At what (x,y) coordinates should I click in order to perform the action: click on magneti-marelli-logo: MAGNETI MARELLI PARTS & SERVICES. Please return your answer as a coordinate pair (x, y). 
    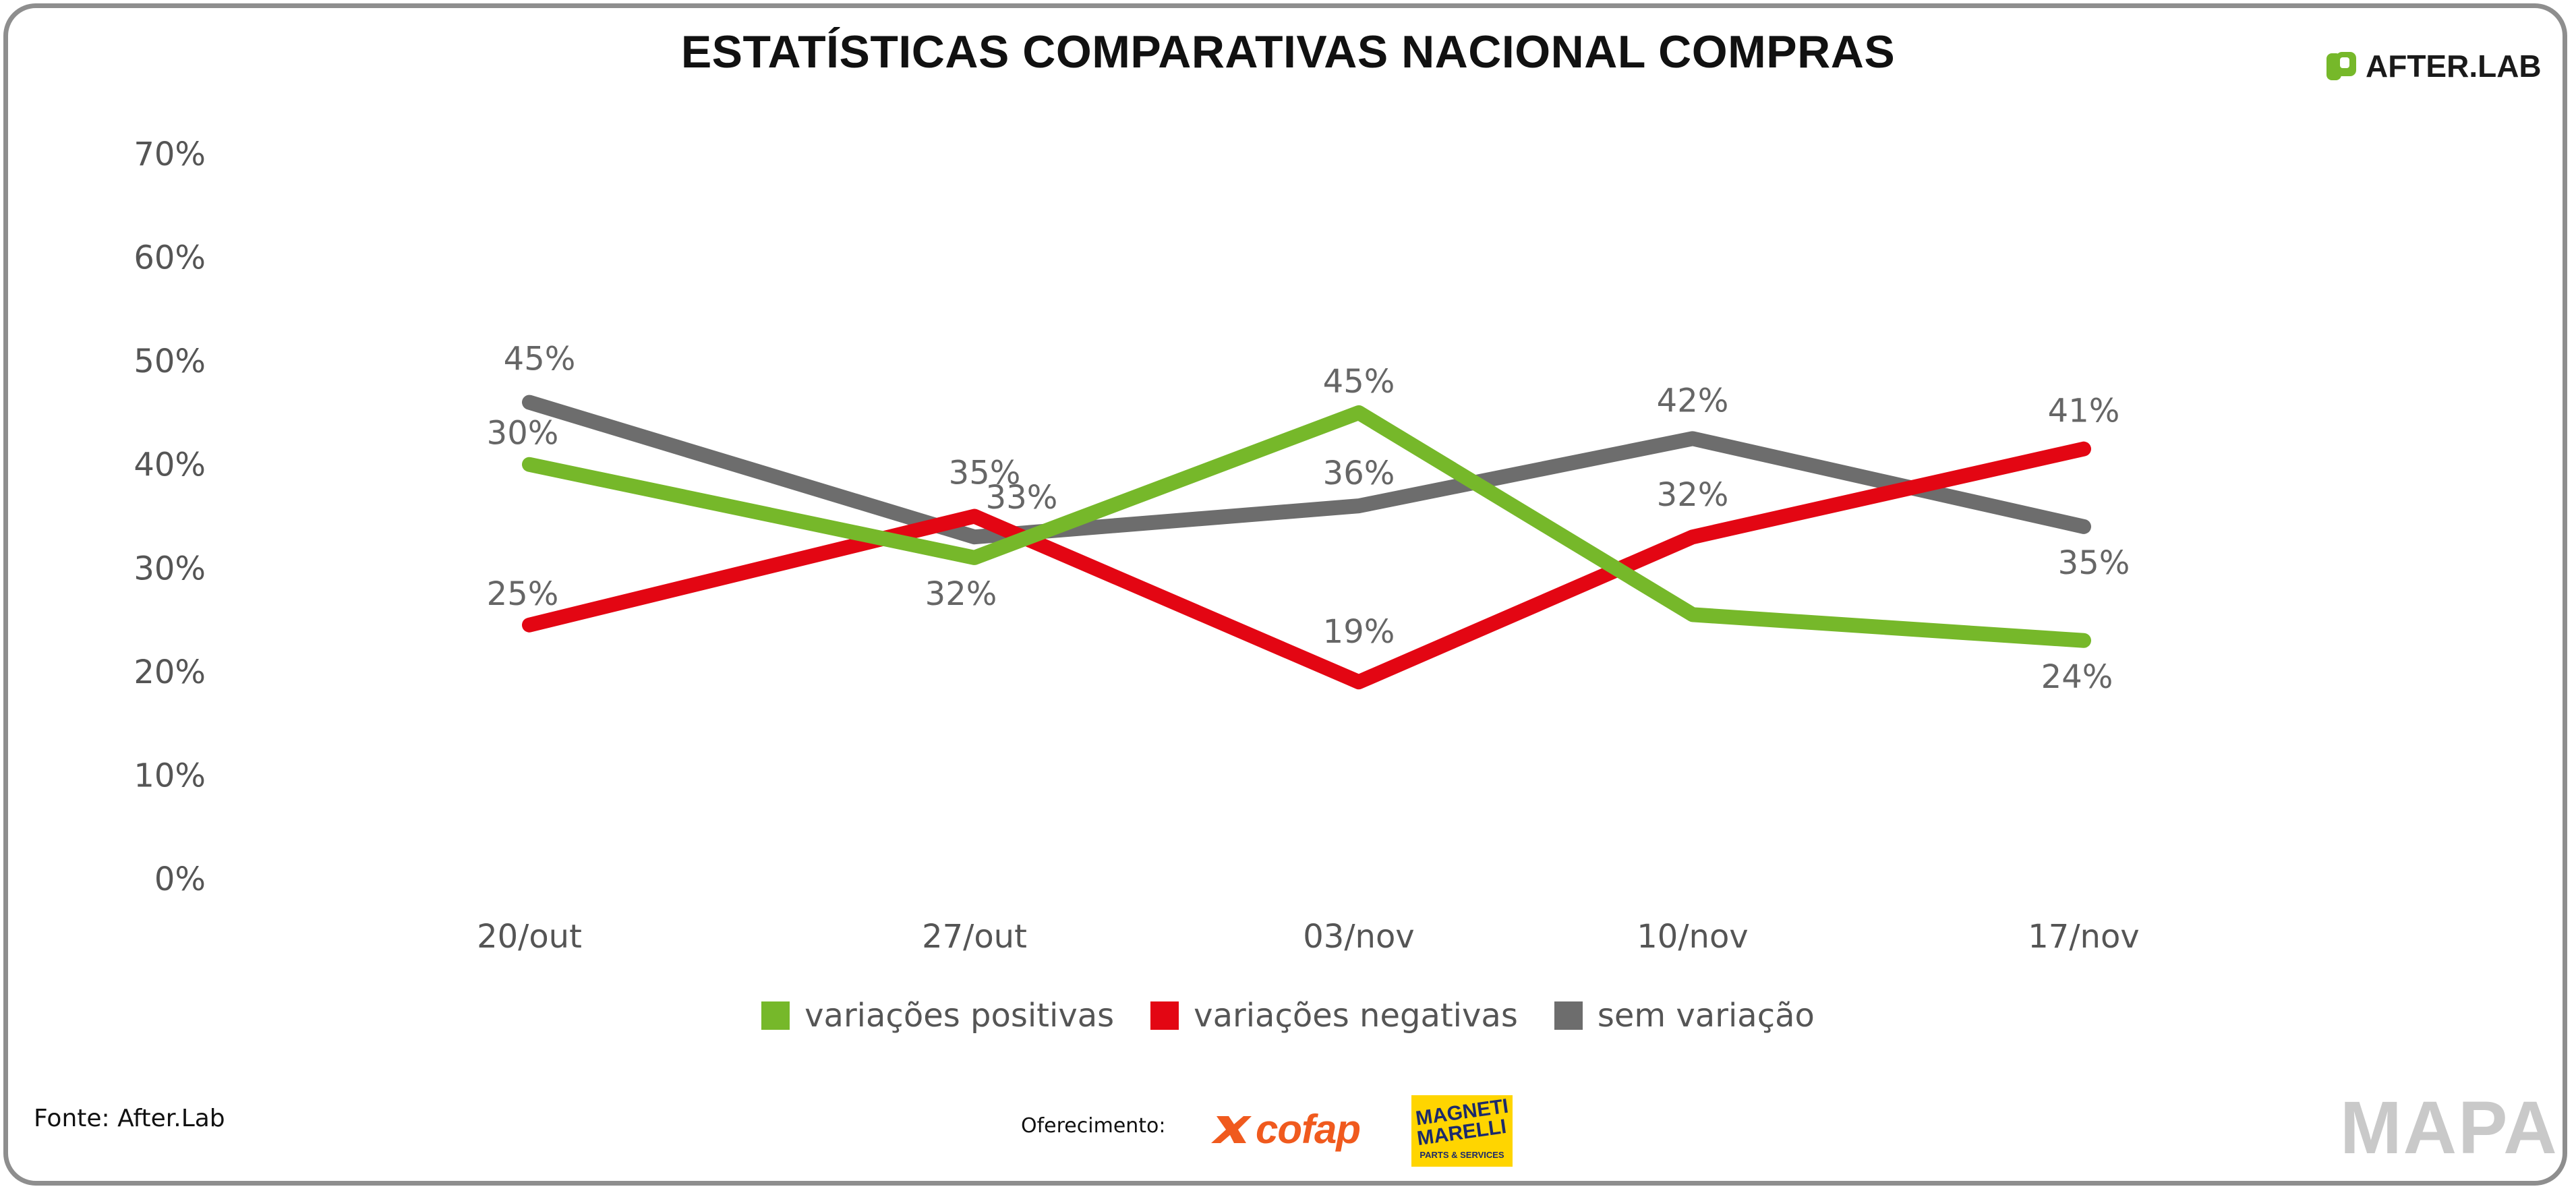
    Looking at the image, I should click on (1462, 1131).